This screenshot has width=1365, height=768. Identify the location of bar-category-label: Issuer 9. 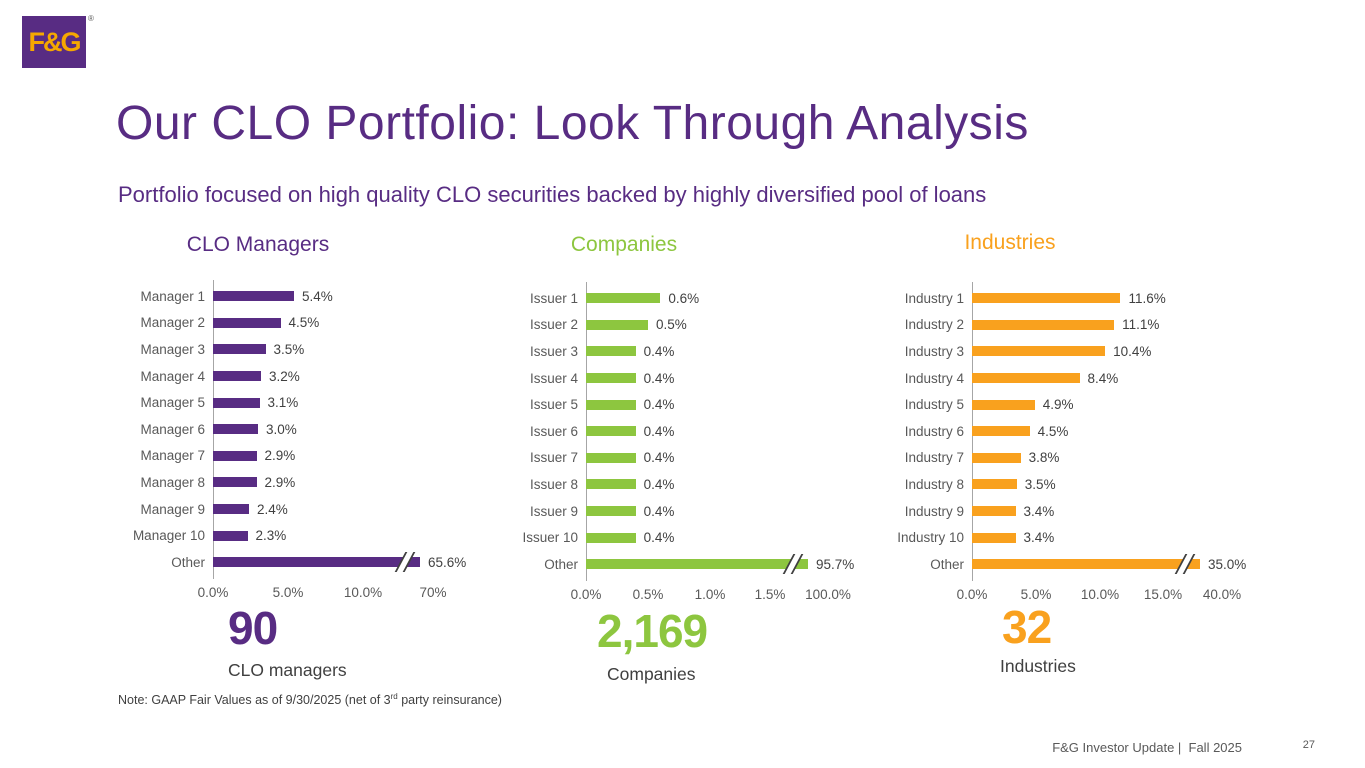
(553, 511).